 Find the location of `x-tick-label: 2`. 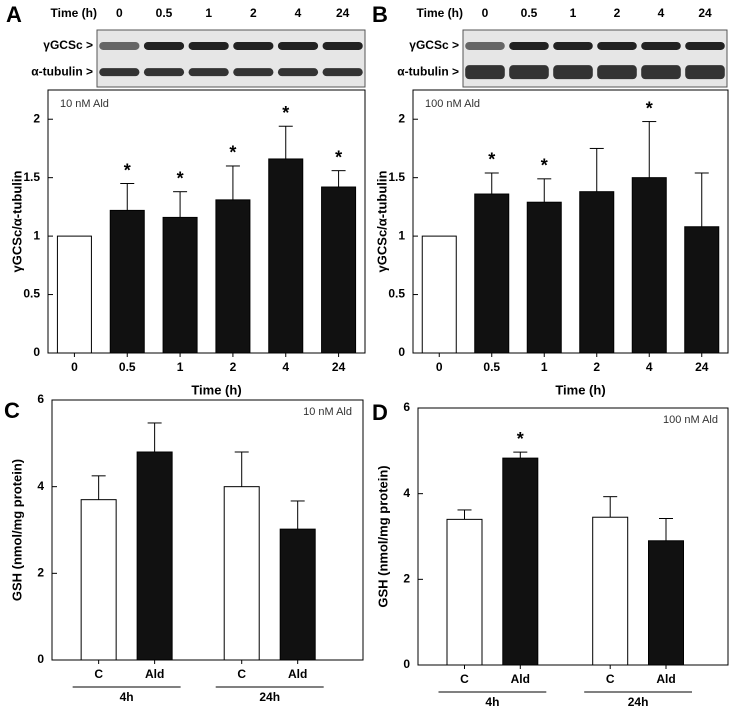

x-tick-label: 2 is located at coordinates (596, 367).